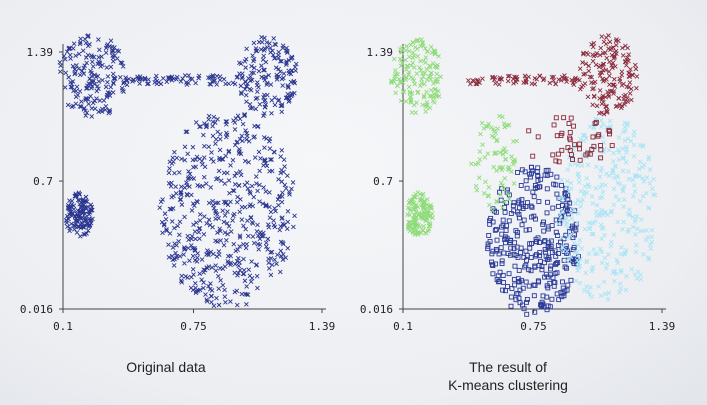  What do you see at coordinates (166, 367) in the screenshot?
I see `original-data-caption: Original data` at bounding box center [166, 367].